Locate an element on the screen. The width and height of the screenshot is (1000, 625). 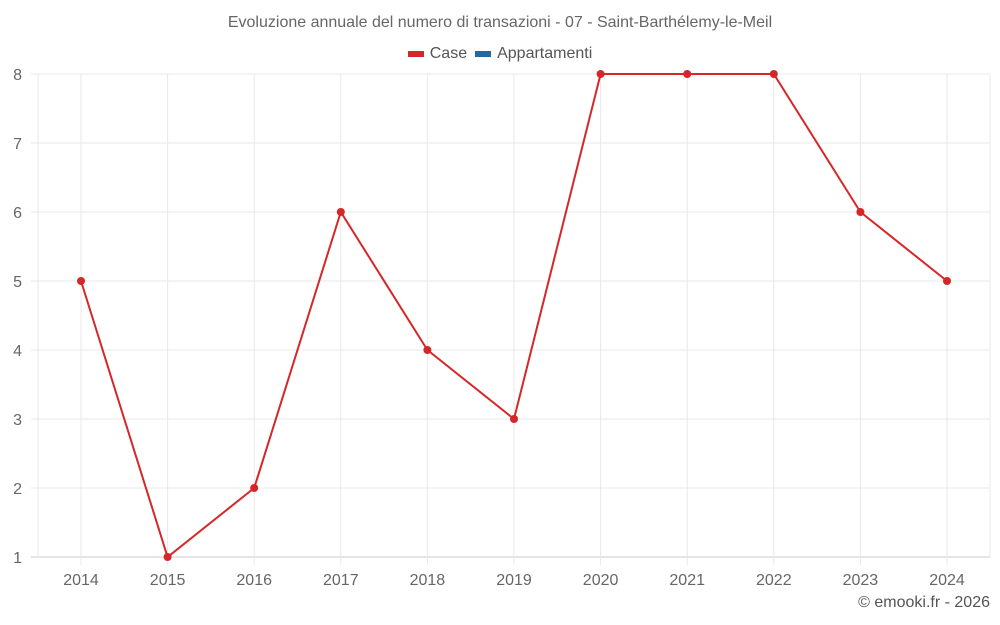
chart-legend: Case Appartamenti is located at coordinates (500, 54).